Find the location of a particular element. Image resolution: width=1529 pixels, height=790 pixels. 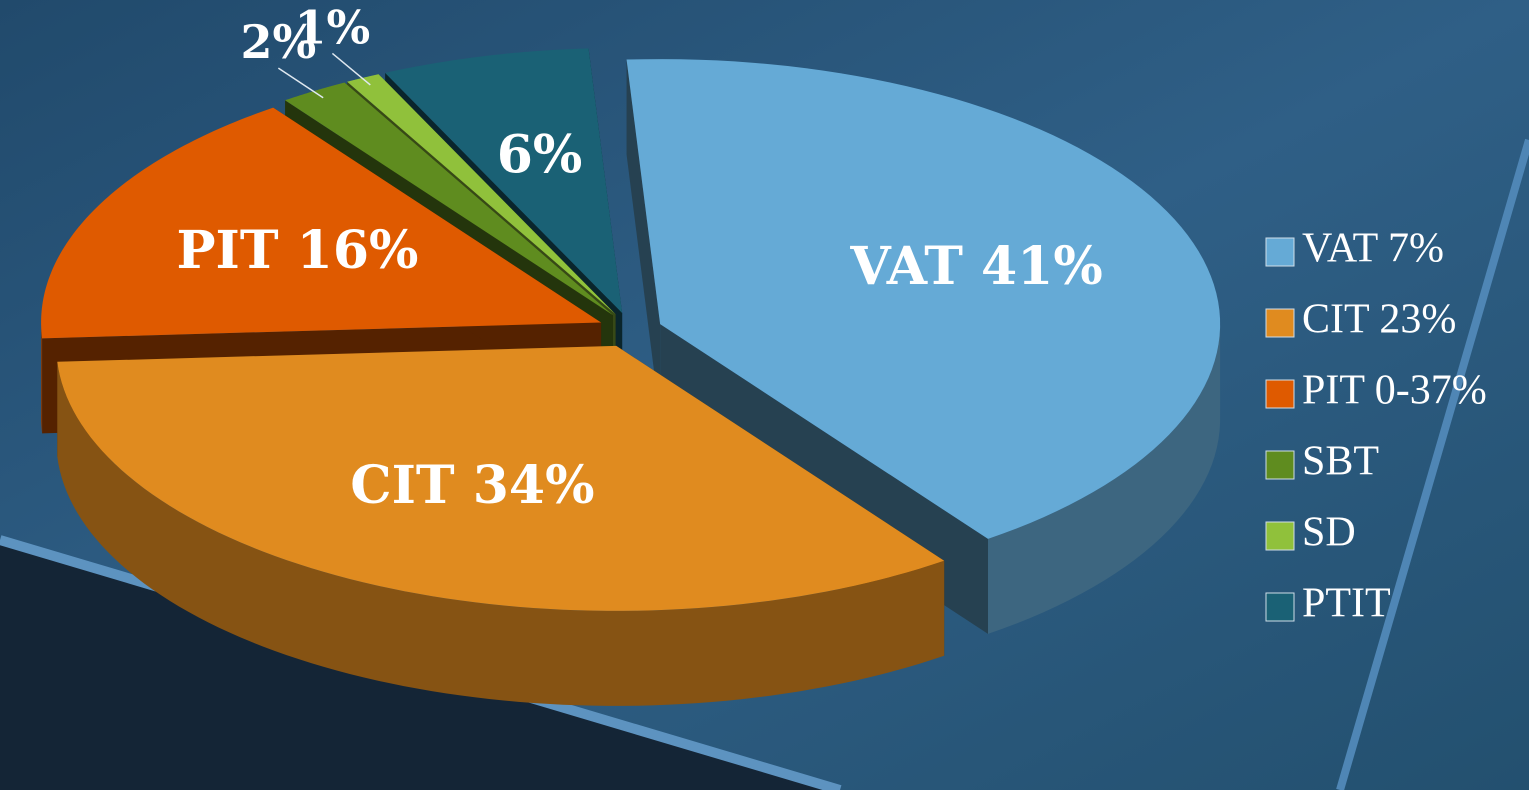

legend-label: VAT 7% is located at coordinates (1373, 249).